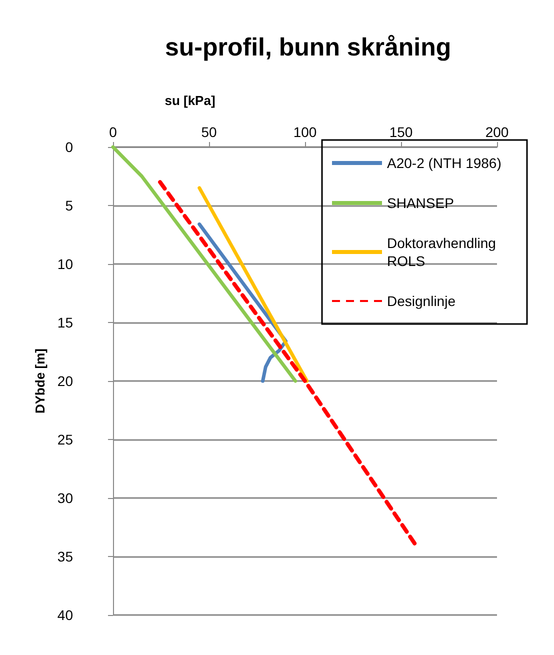 Image resolution: width=554 pixels, height=655 pixels. Describe the element at coordinates (209, 132) in the screenshot. I see `x-tick-label: 50` at that location.